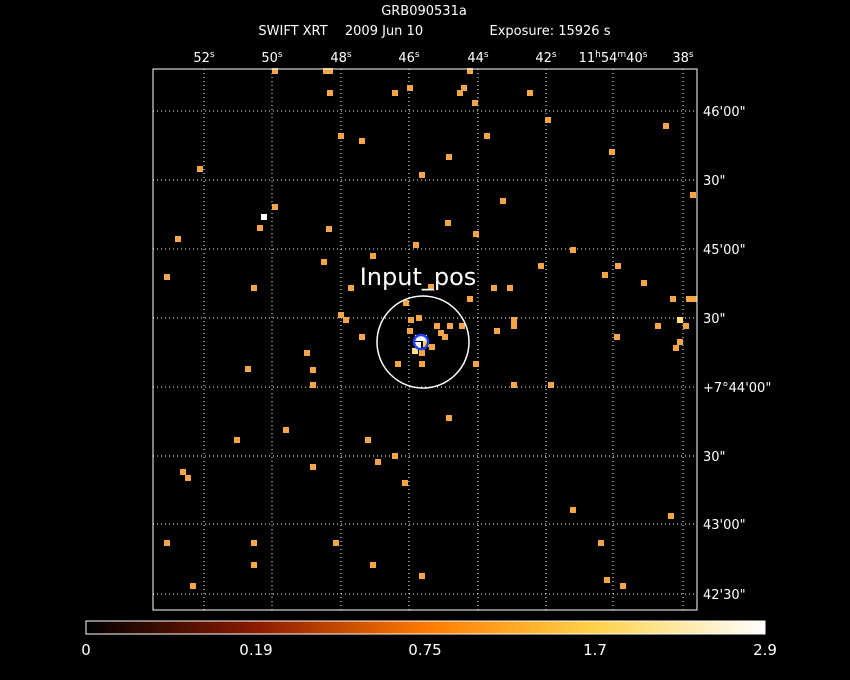  I want to click on ra-label: 46s, so click(409, 58).